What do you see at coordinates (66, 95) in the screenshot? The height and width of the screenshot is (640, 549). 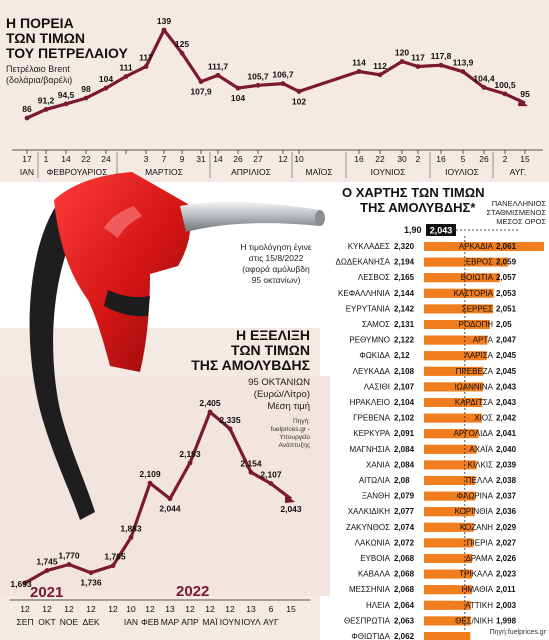 I see `oil-value-label: 94,5` at bounding box center [66, 95].